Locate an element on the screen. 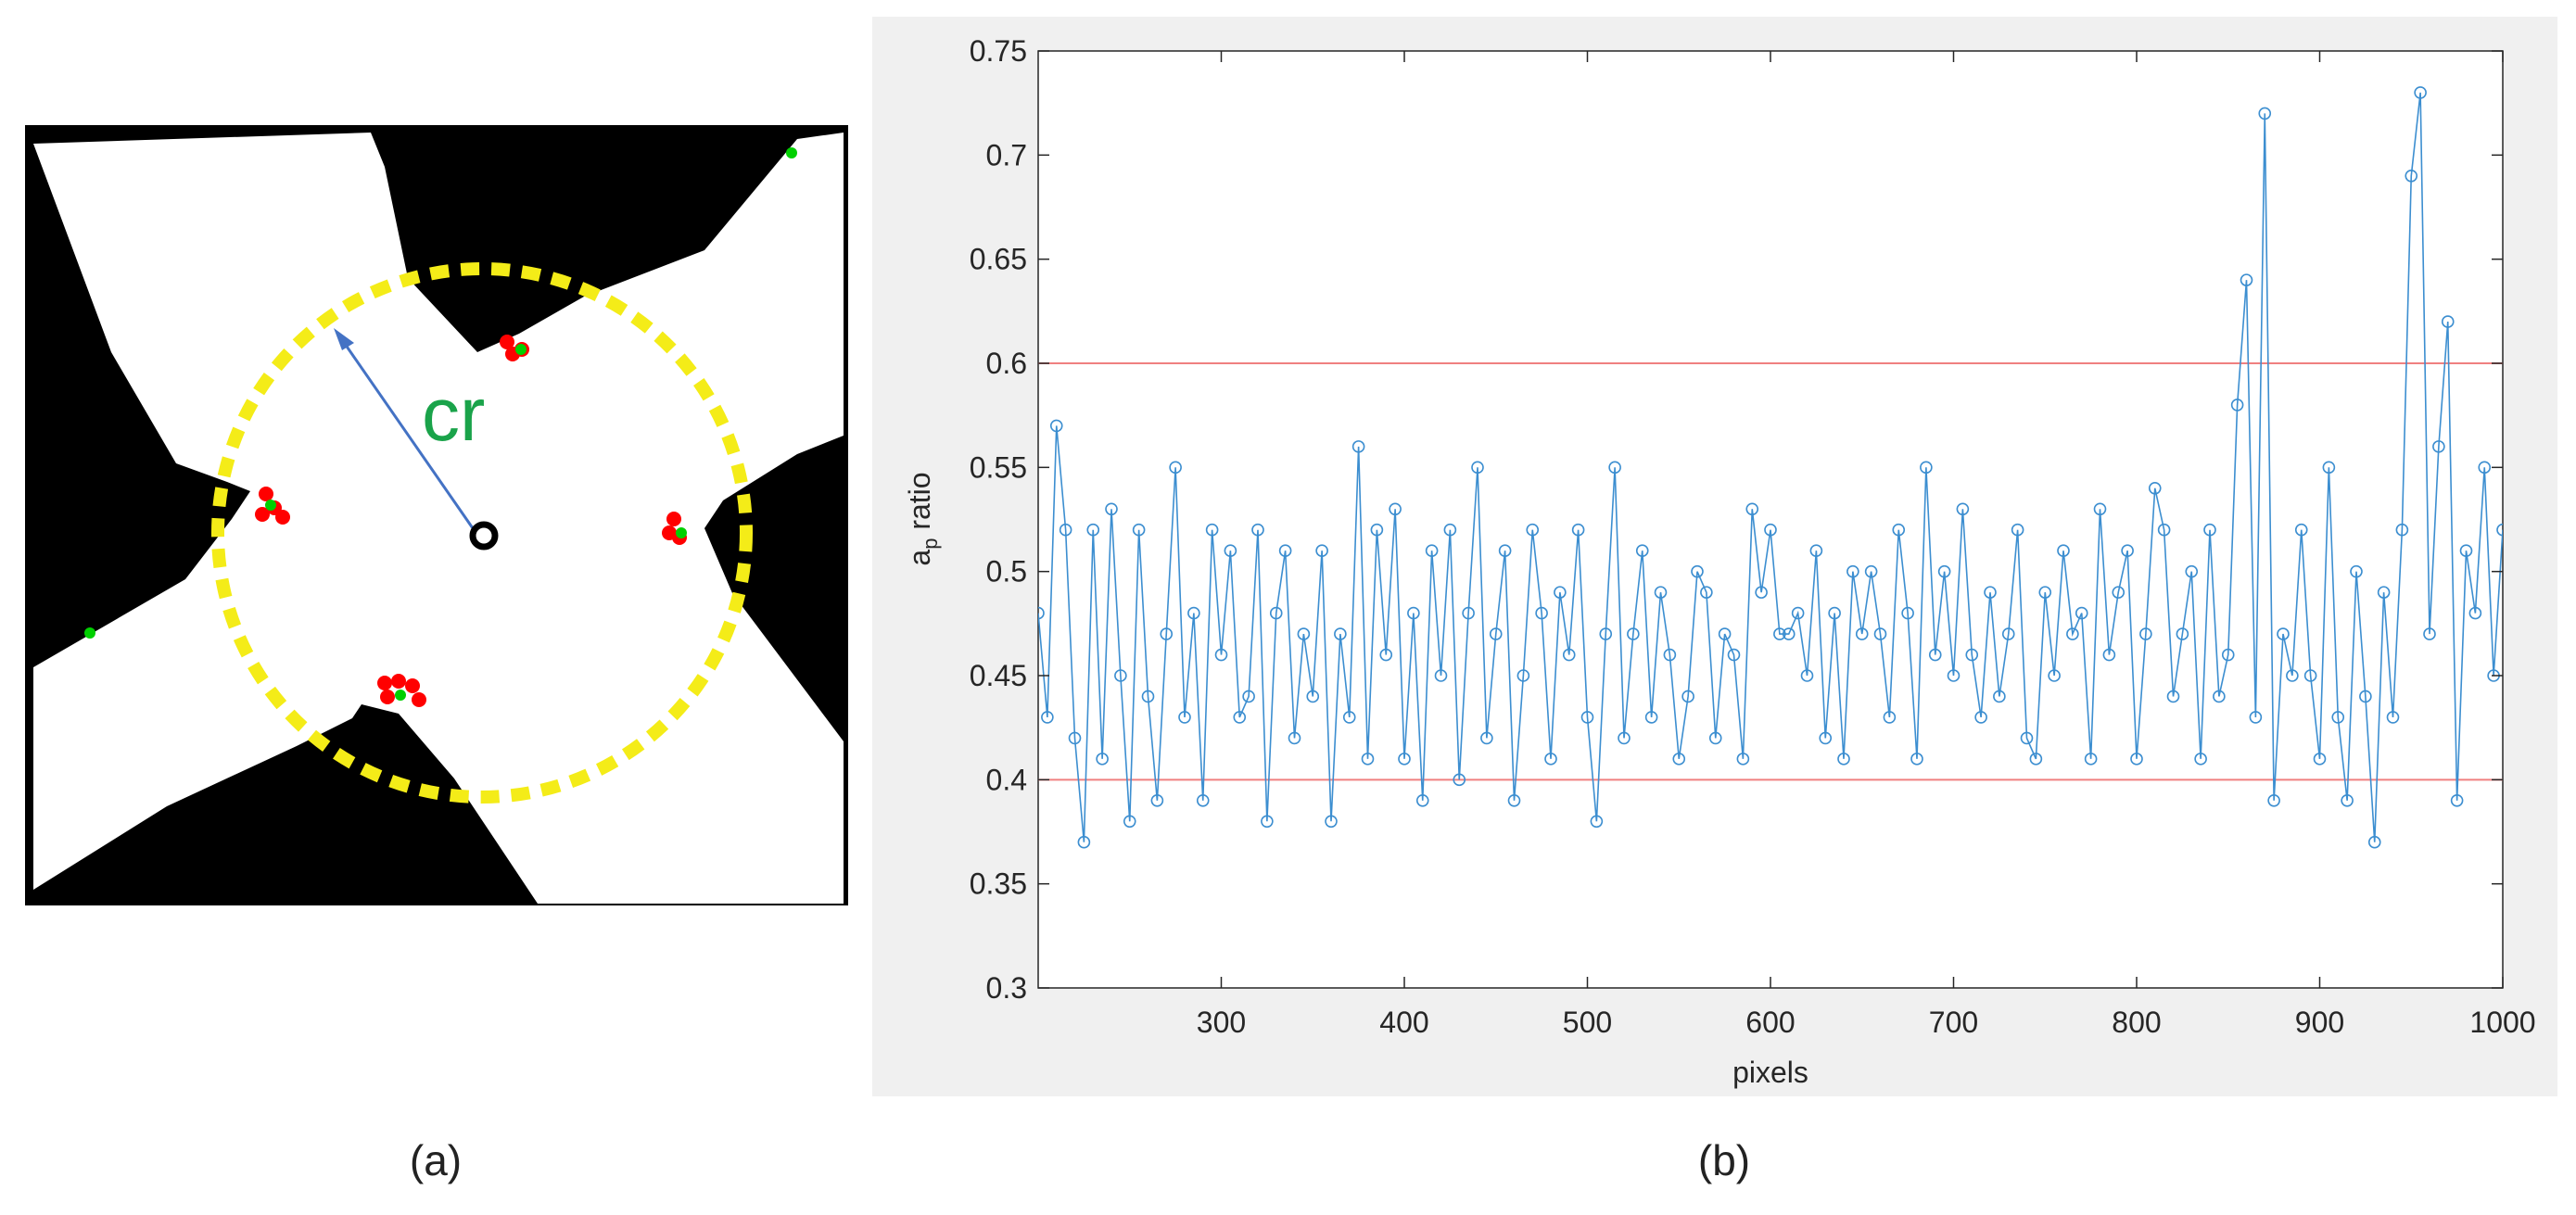  y-tick-label: 0.65 is located at coordinates (998, 259).